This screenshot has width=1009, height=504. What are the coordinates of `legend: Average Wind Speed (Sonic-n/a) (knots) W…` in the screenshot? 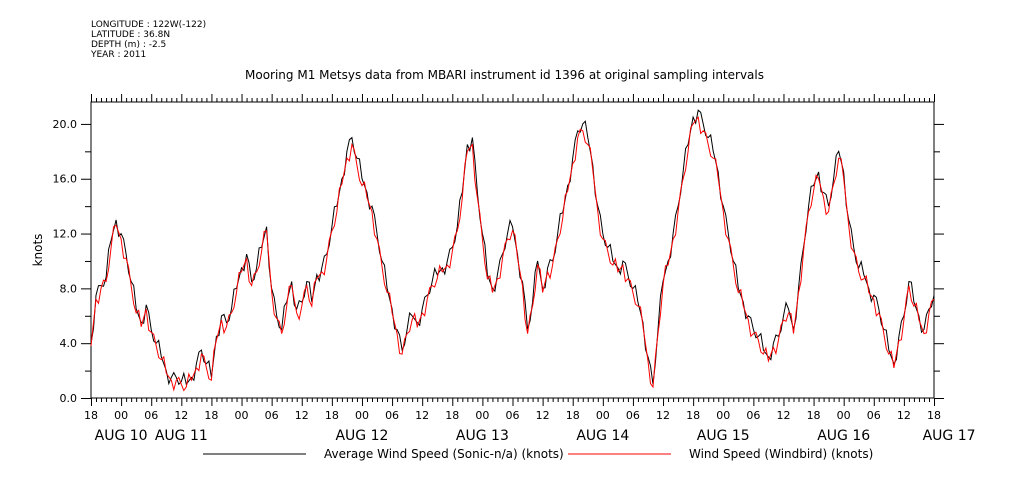 It's located at (538, 454).